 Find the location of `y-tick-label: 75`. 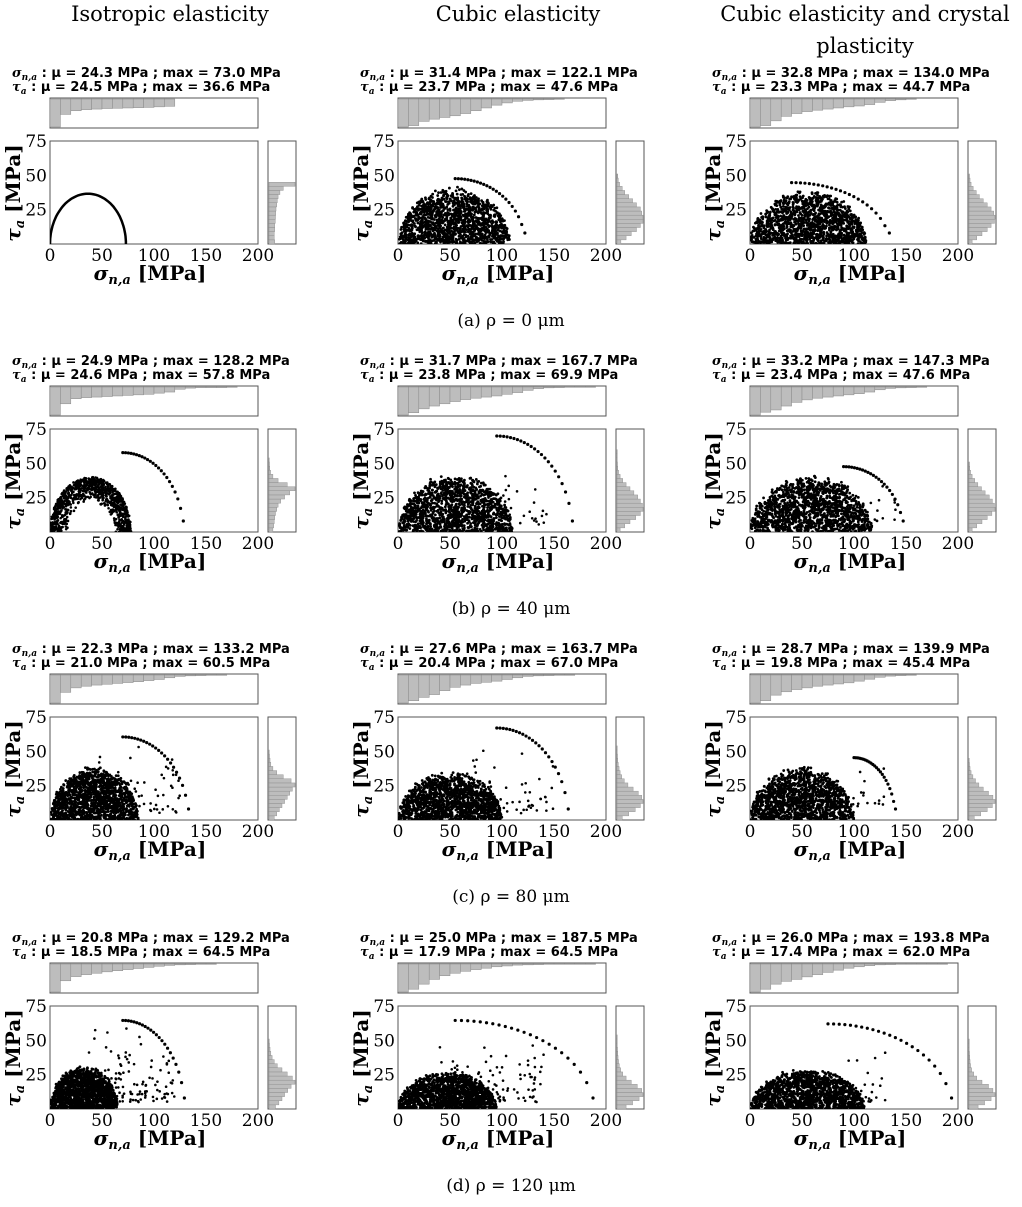

y-tick-label: 75 is located at coordinates (36, 430).